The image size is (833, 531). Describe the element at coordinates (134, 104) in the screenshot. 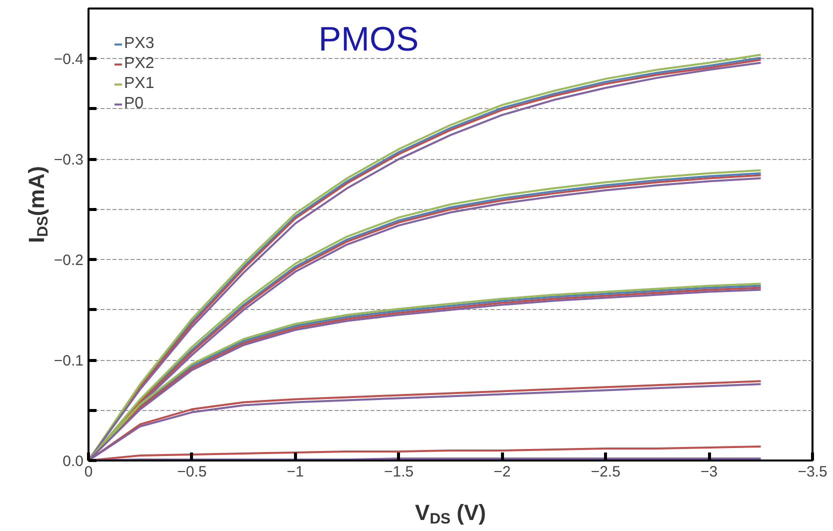

I see `legend-label: P0` at that location.